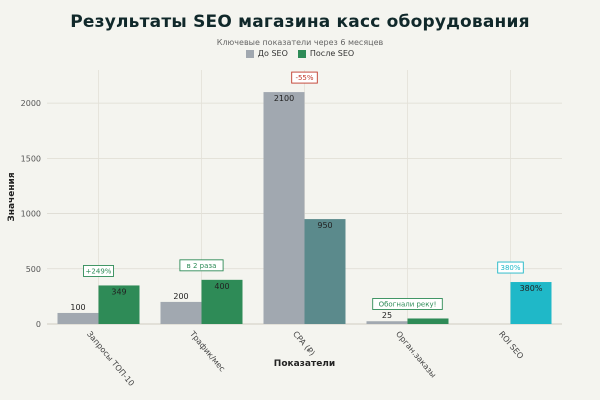  What do you see at coordinates (284, 98) in the screenshot?
I see `bar-value-label: 2100` at bounding box center [284, 98].